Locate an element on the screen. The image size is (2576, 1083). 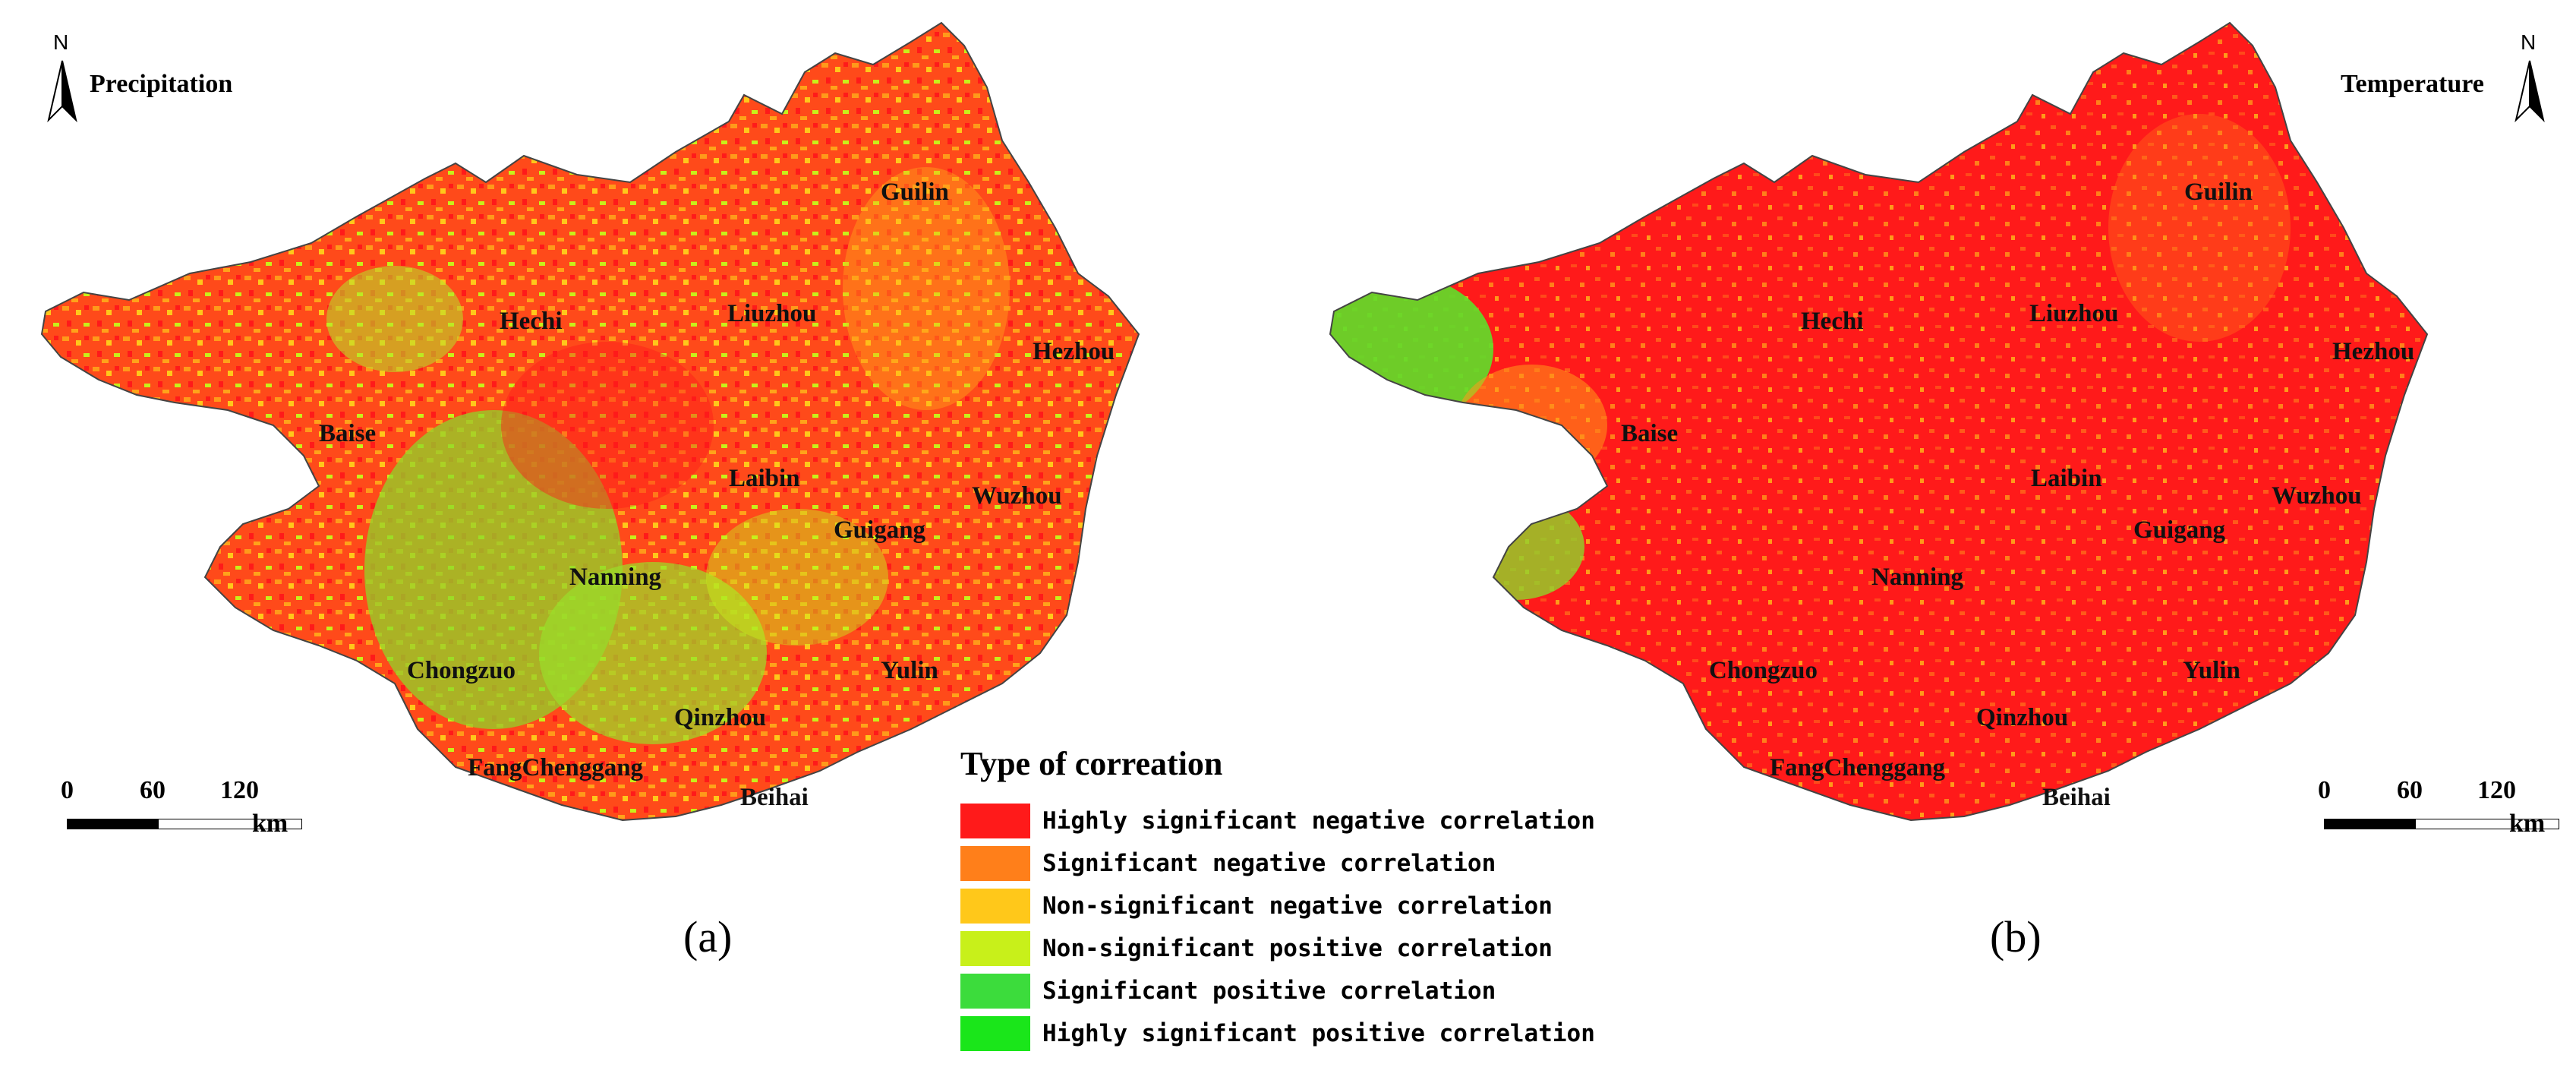
panel-caption: (a) is located at coordinates (708, 937).